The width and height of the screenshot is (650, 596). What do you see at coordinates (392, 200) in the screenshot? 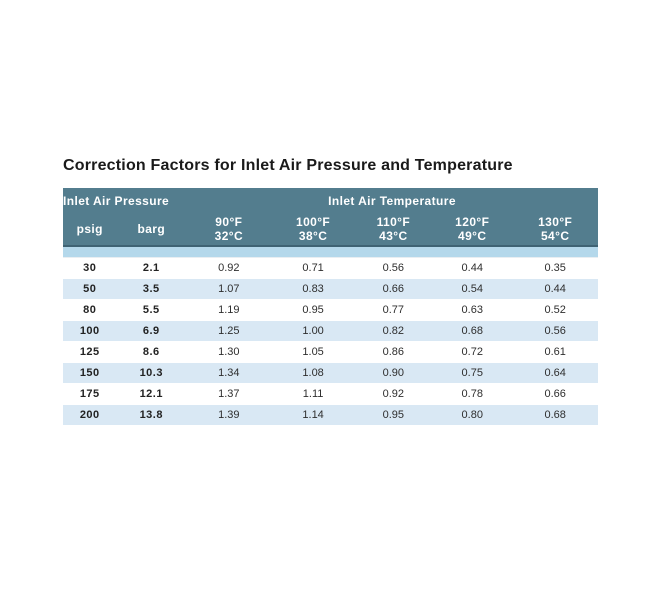
I see `temperature-group-header: Inlet Air Temperature` at bounding box center [392, 200].